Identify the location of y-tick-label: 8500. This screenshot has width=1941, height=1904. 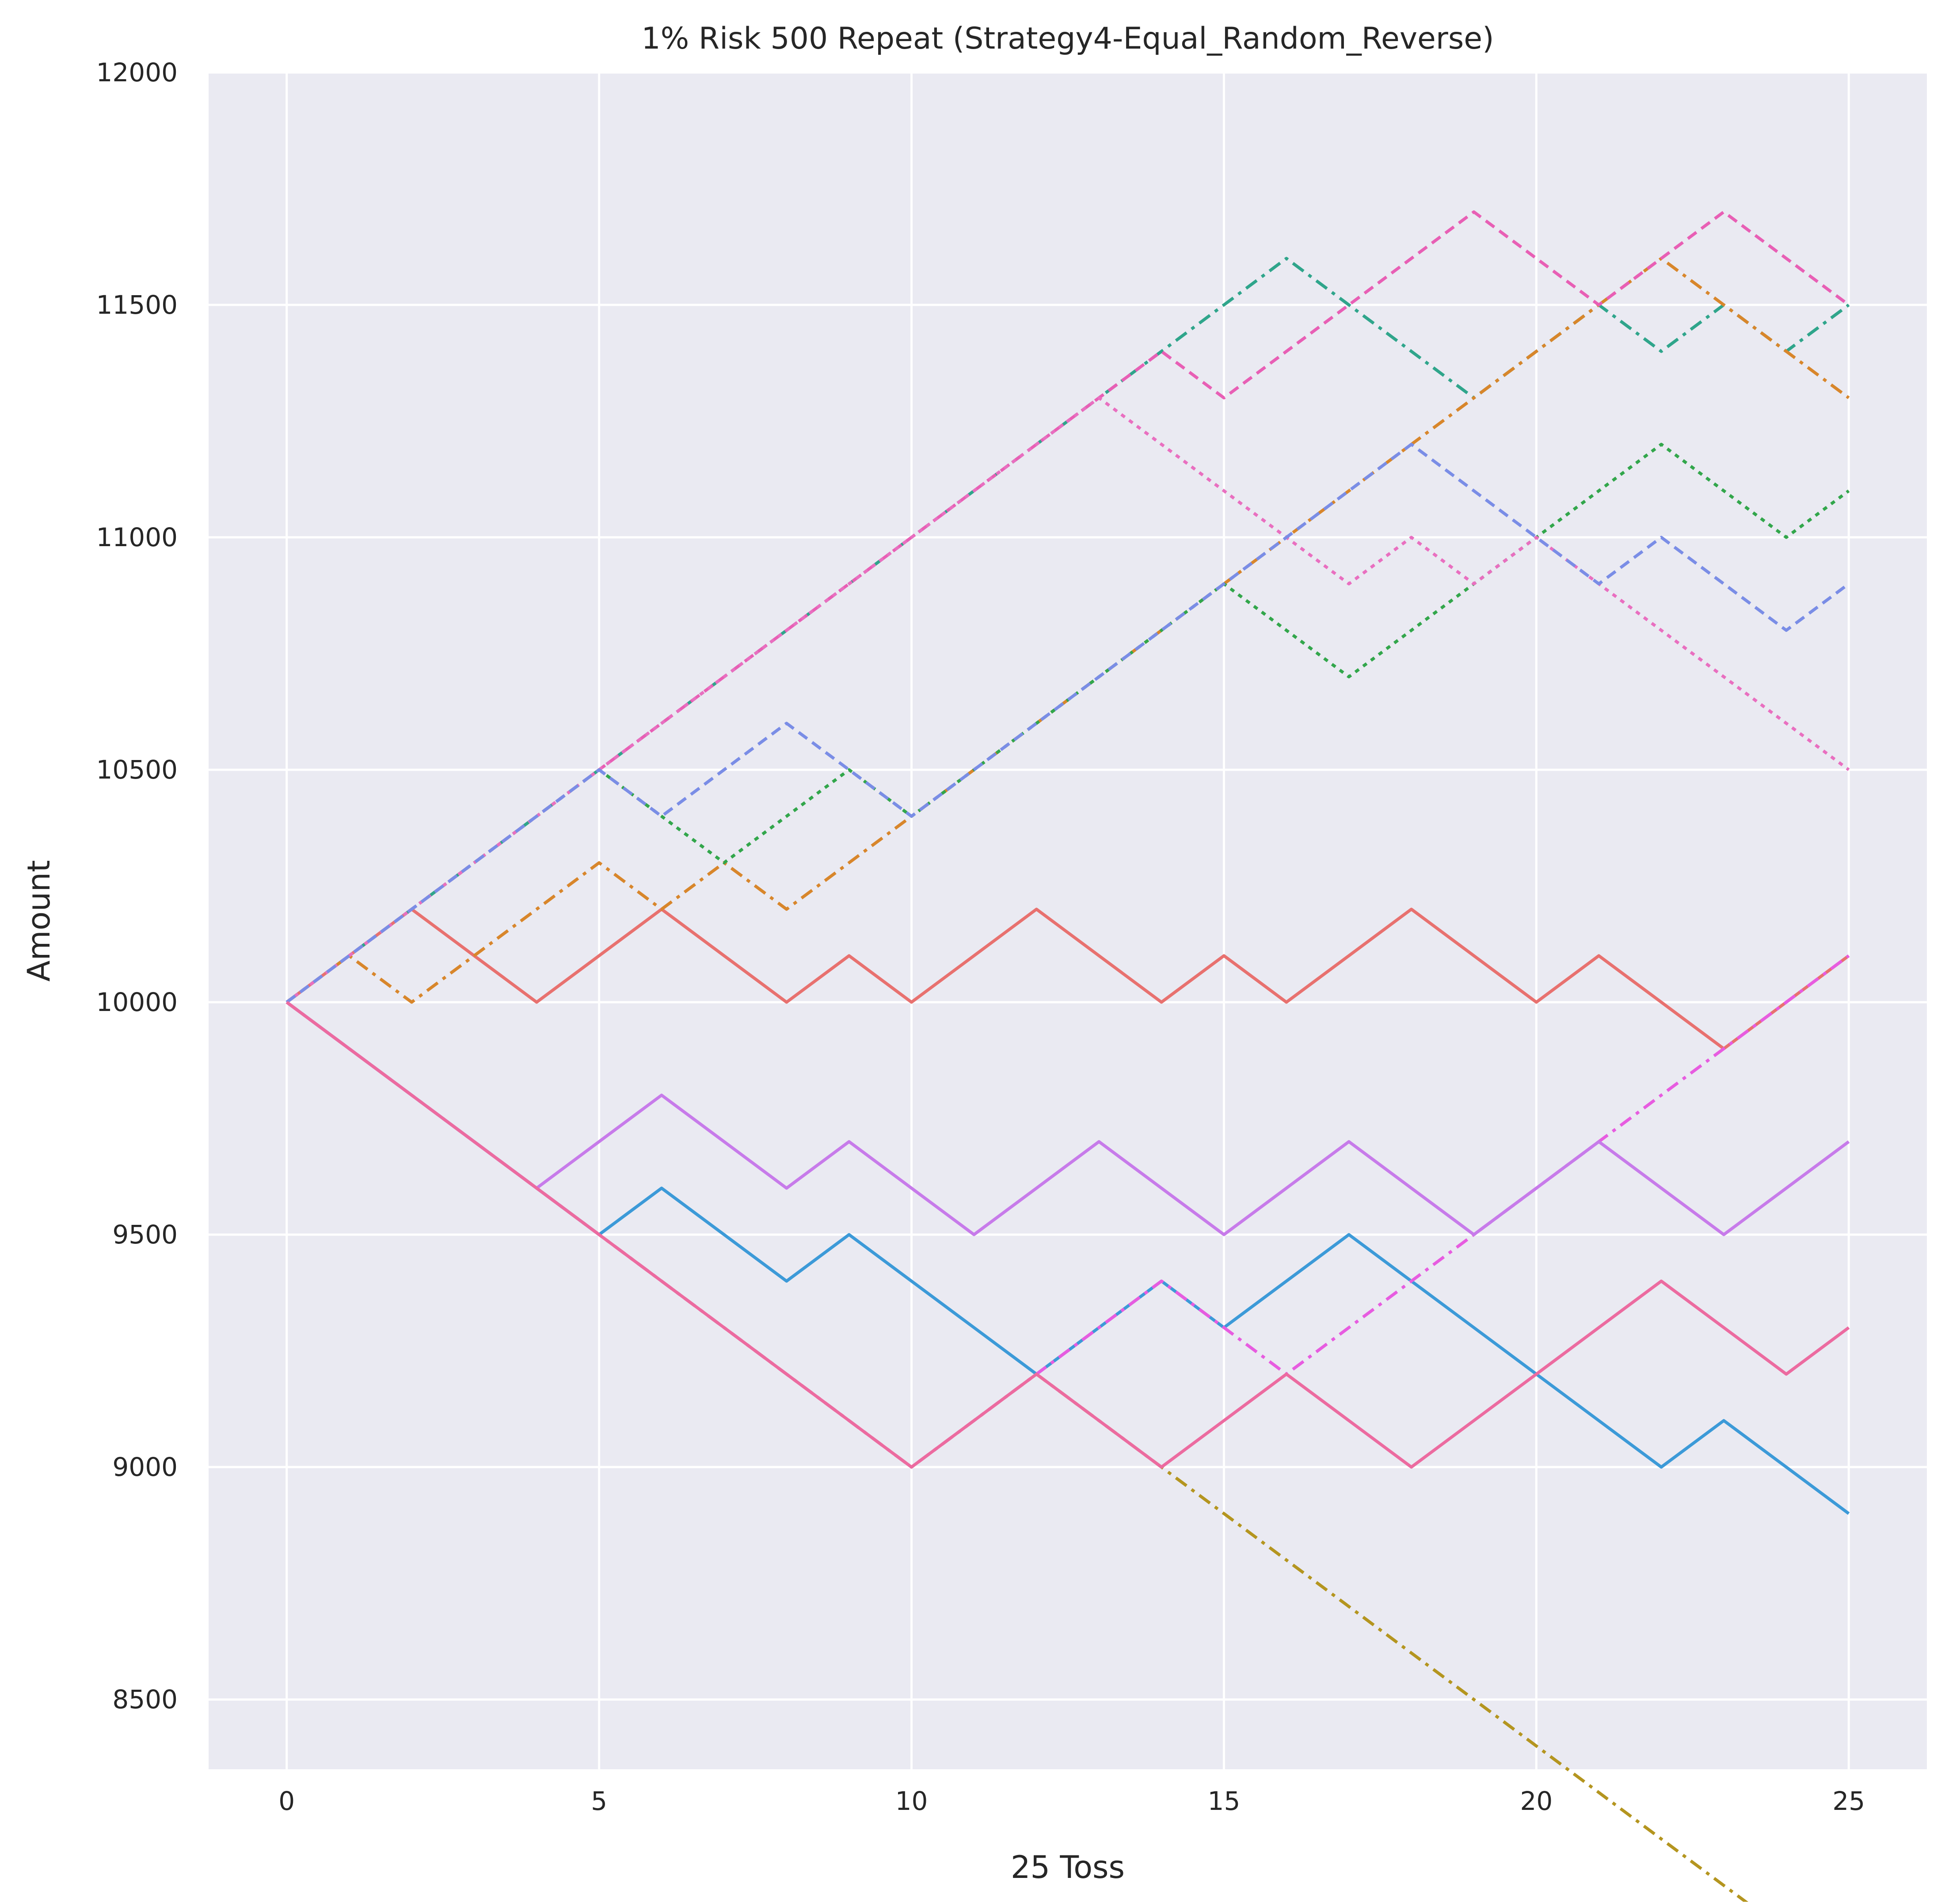
(145, 1699).